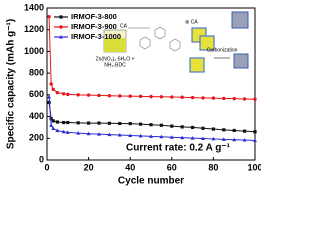  I want to click on y-tick-label: 800, so click(36, 73).